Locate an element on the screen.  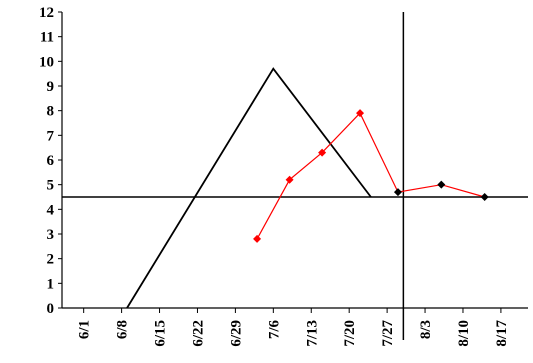
y-tick-label: 11 is located at coordinates (47, 38).